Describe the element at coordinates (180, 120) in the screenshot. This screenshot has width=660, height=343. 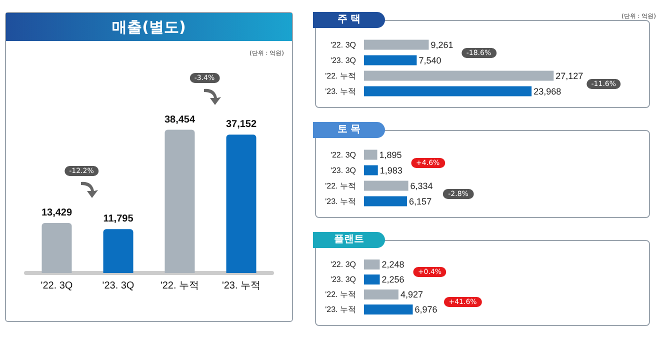
I see `data-label: 38,454` at that location.